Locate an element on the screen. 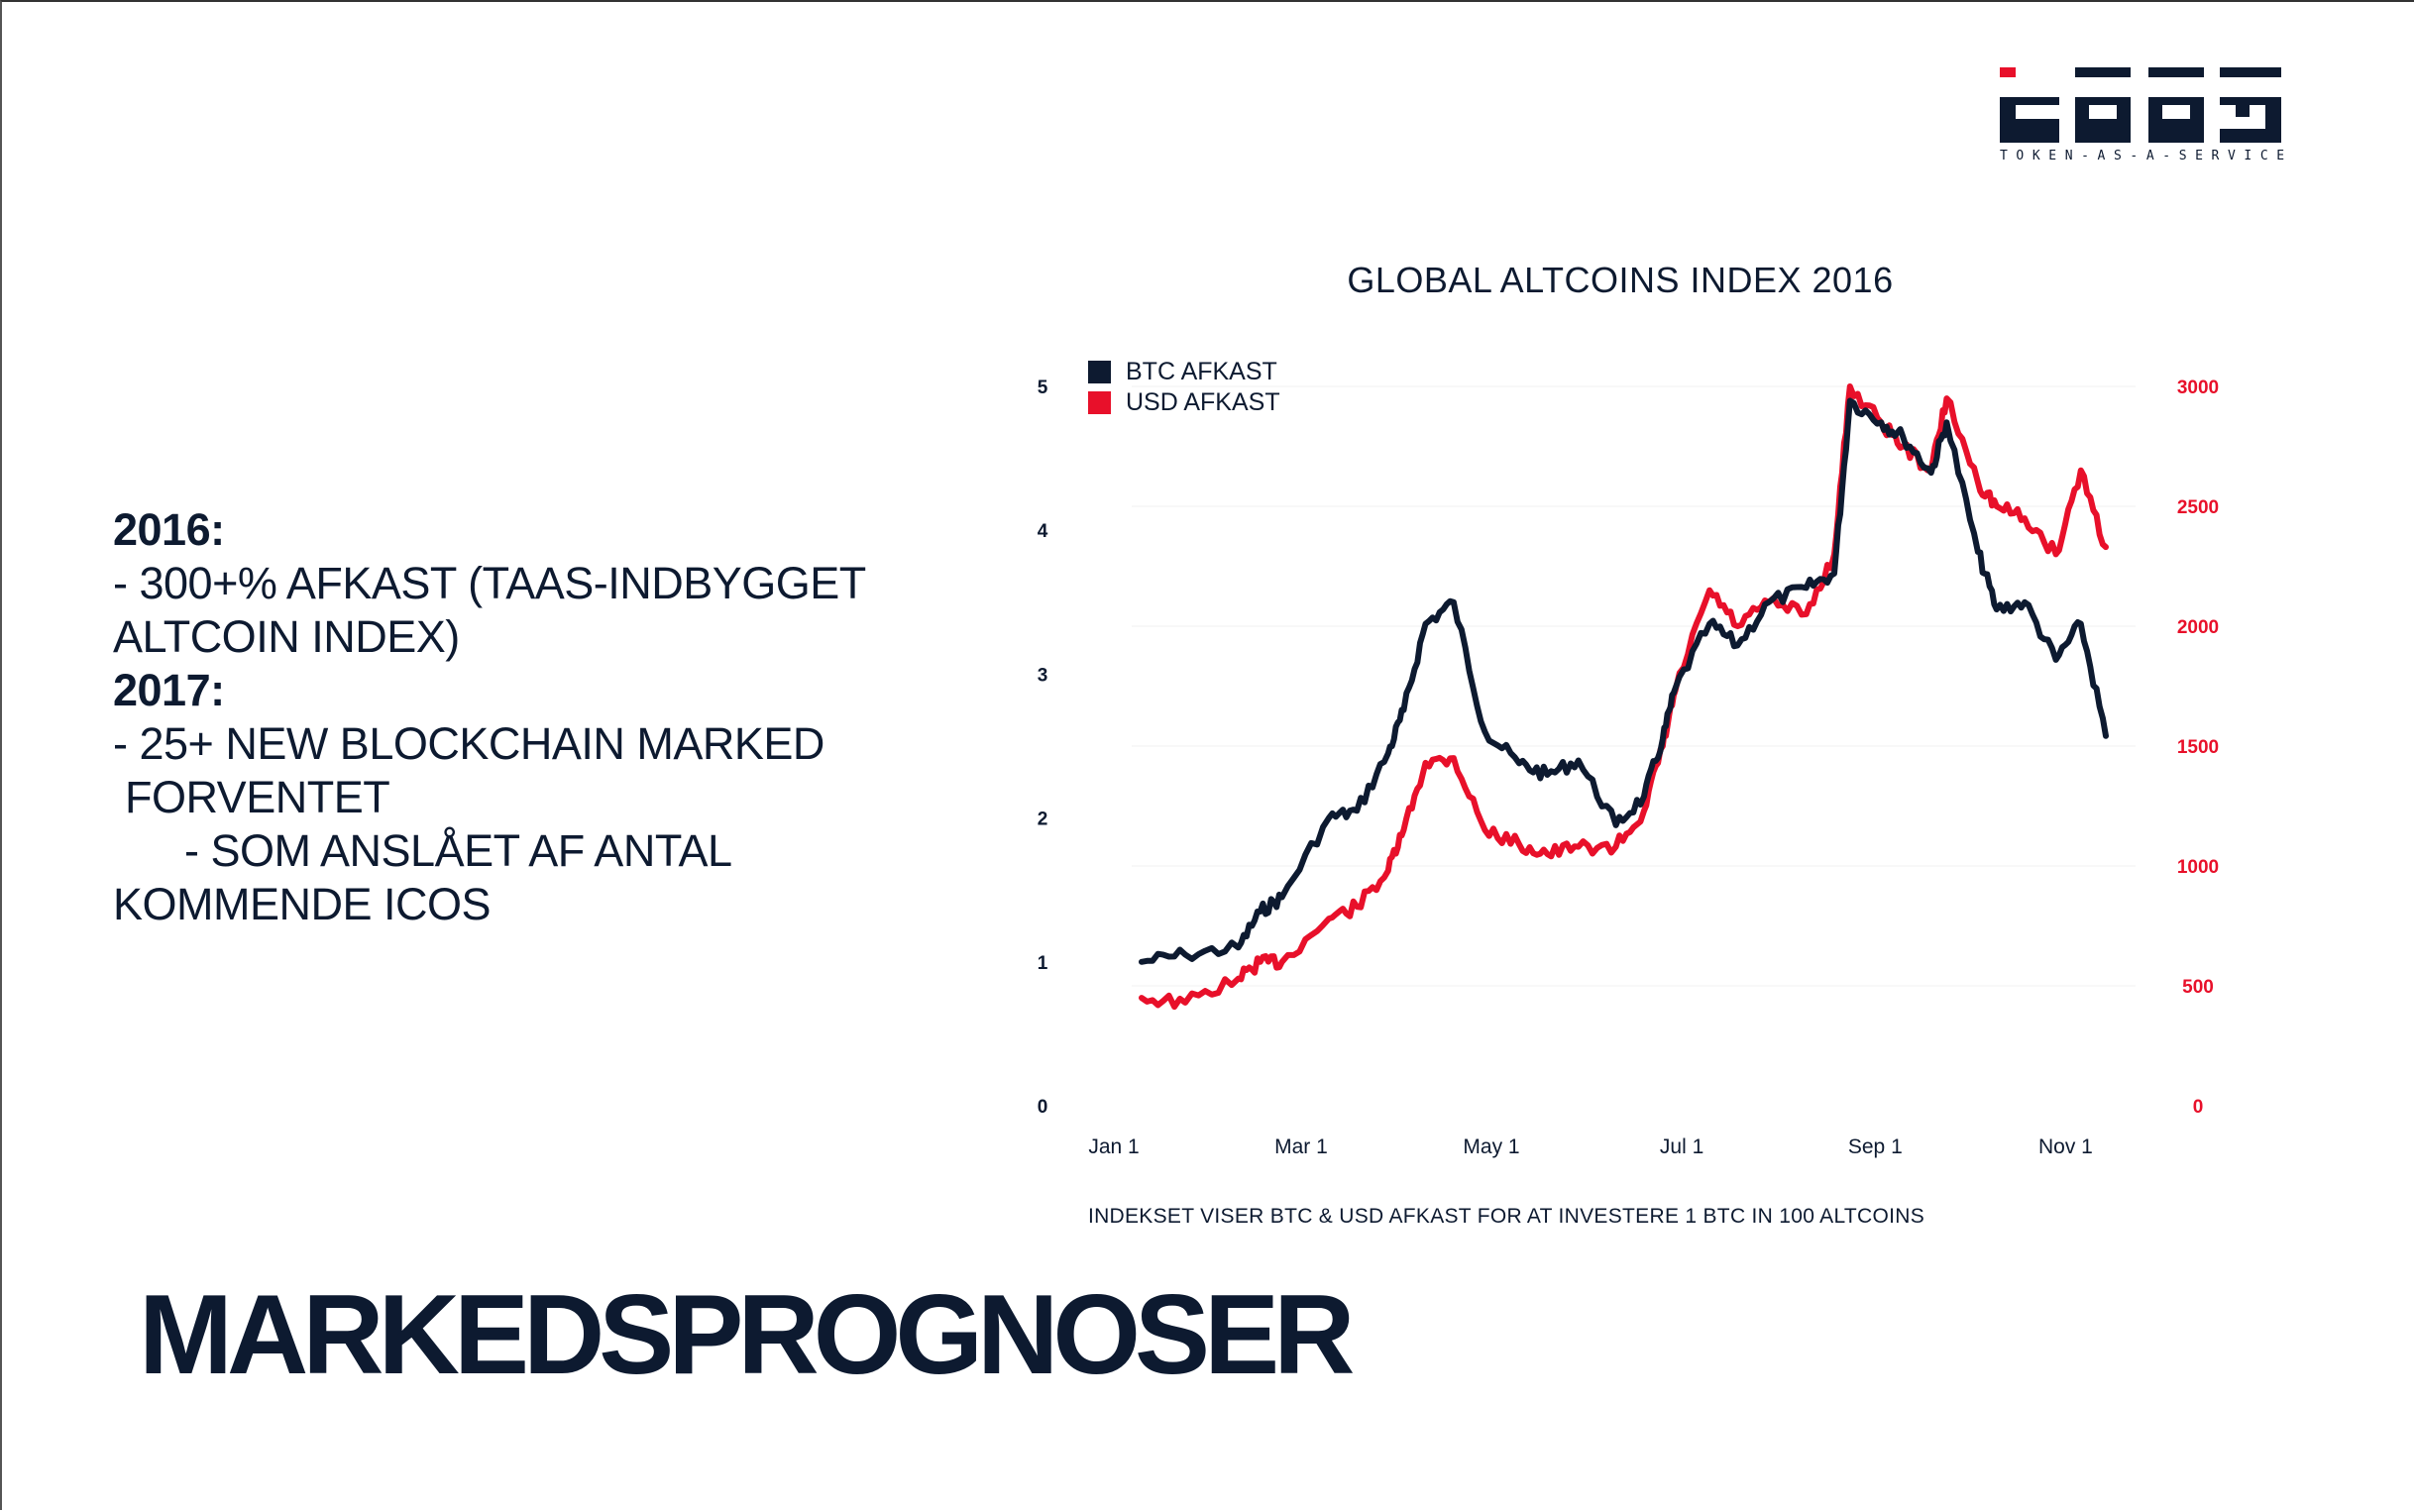 The width and height of the screenshot is (2416, 1512). right-tick-label: 0 is located at coordinates (2198, 1107).